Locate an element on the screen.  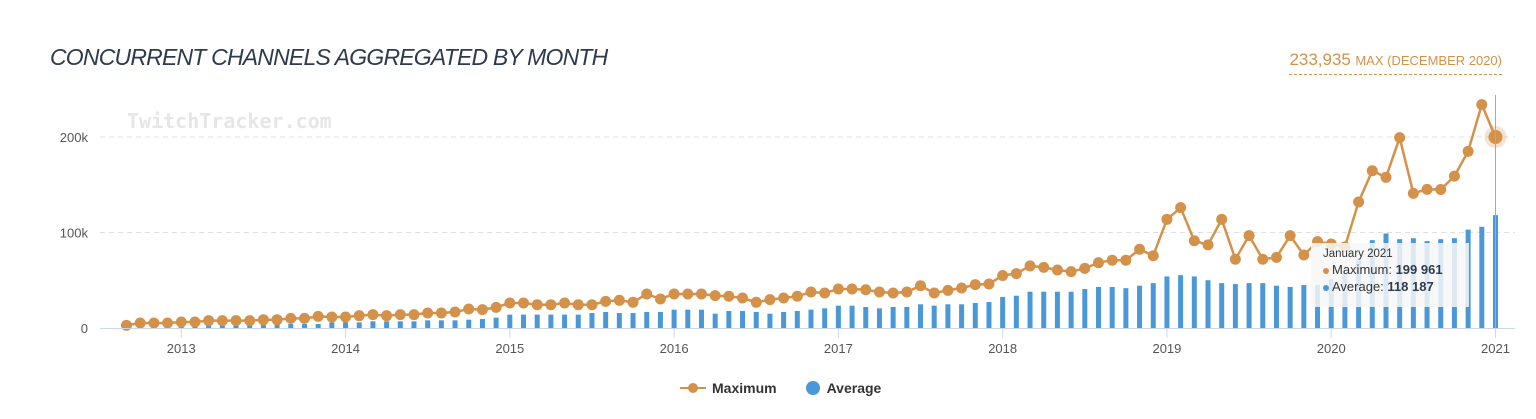
legend-item-average: Average is located at coordinates (843, 388).